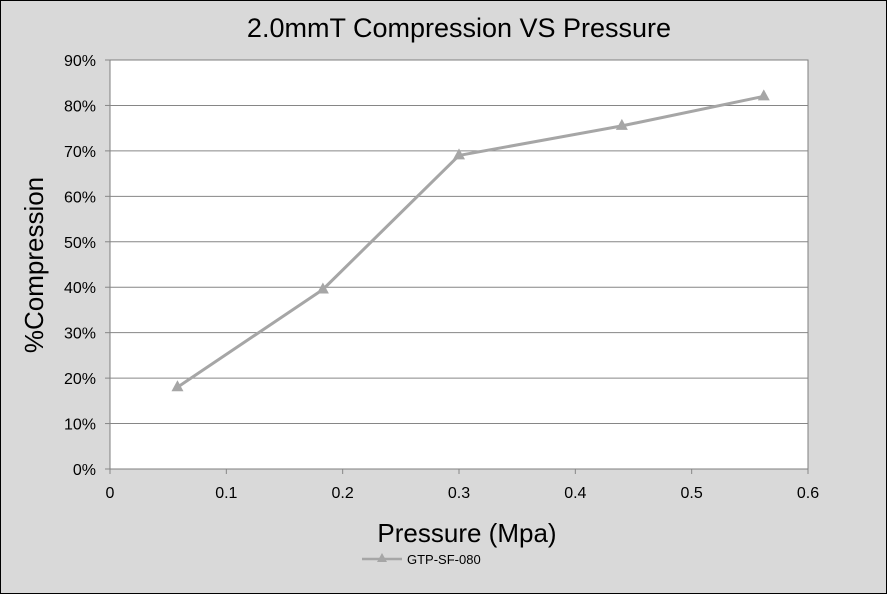 This screenshot has height=594, width=887. I want to click on x-tick-label: 0.5, so click(692, 493).